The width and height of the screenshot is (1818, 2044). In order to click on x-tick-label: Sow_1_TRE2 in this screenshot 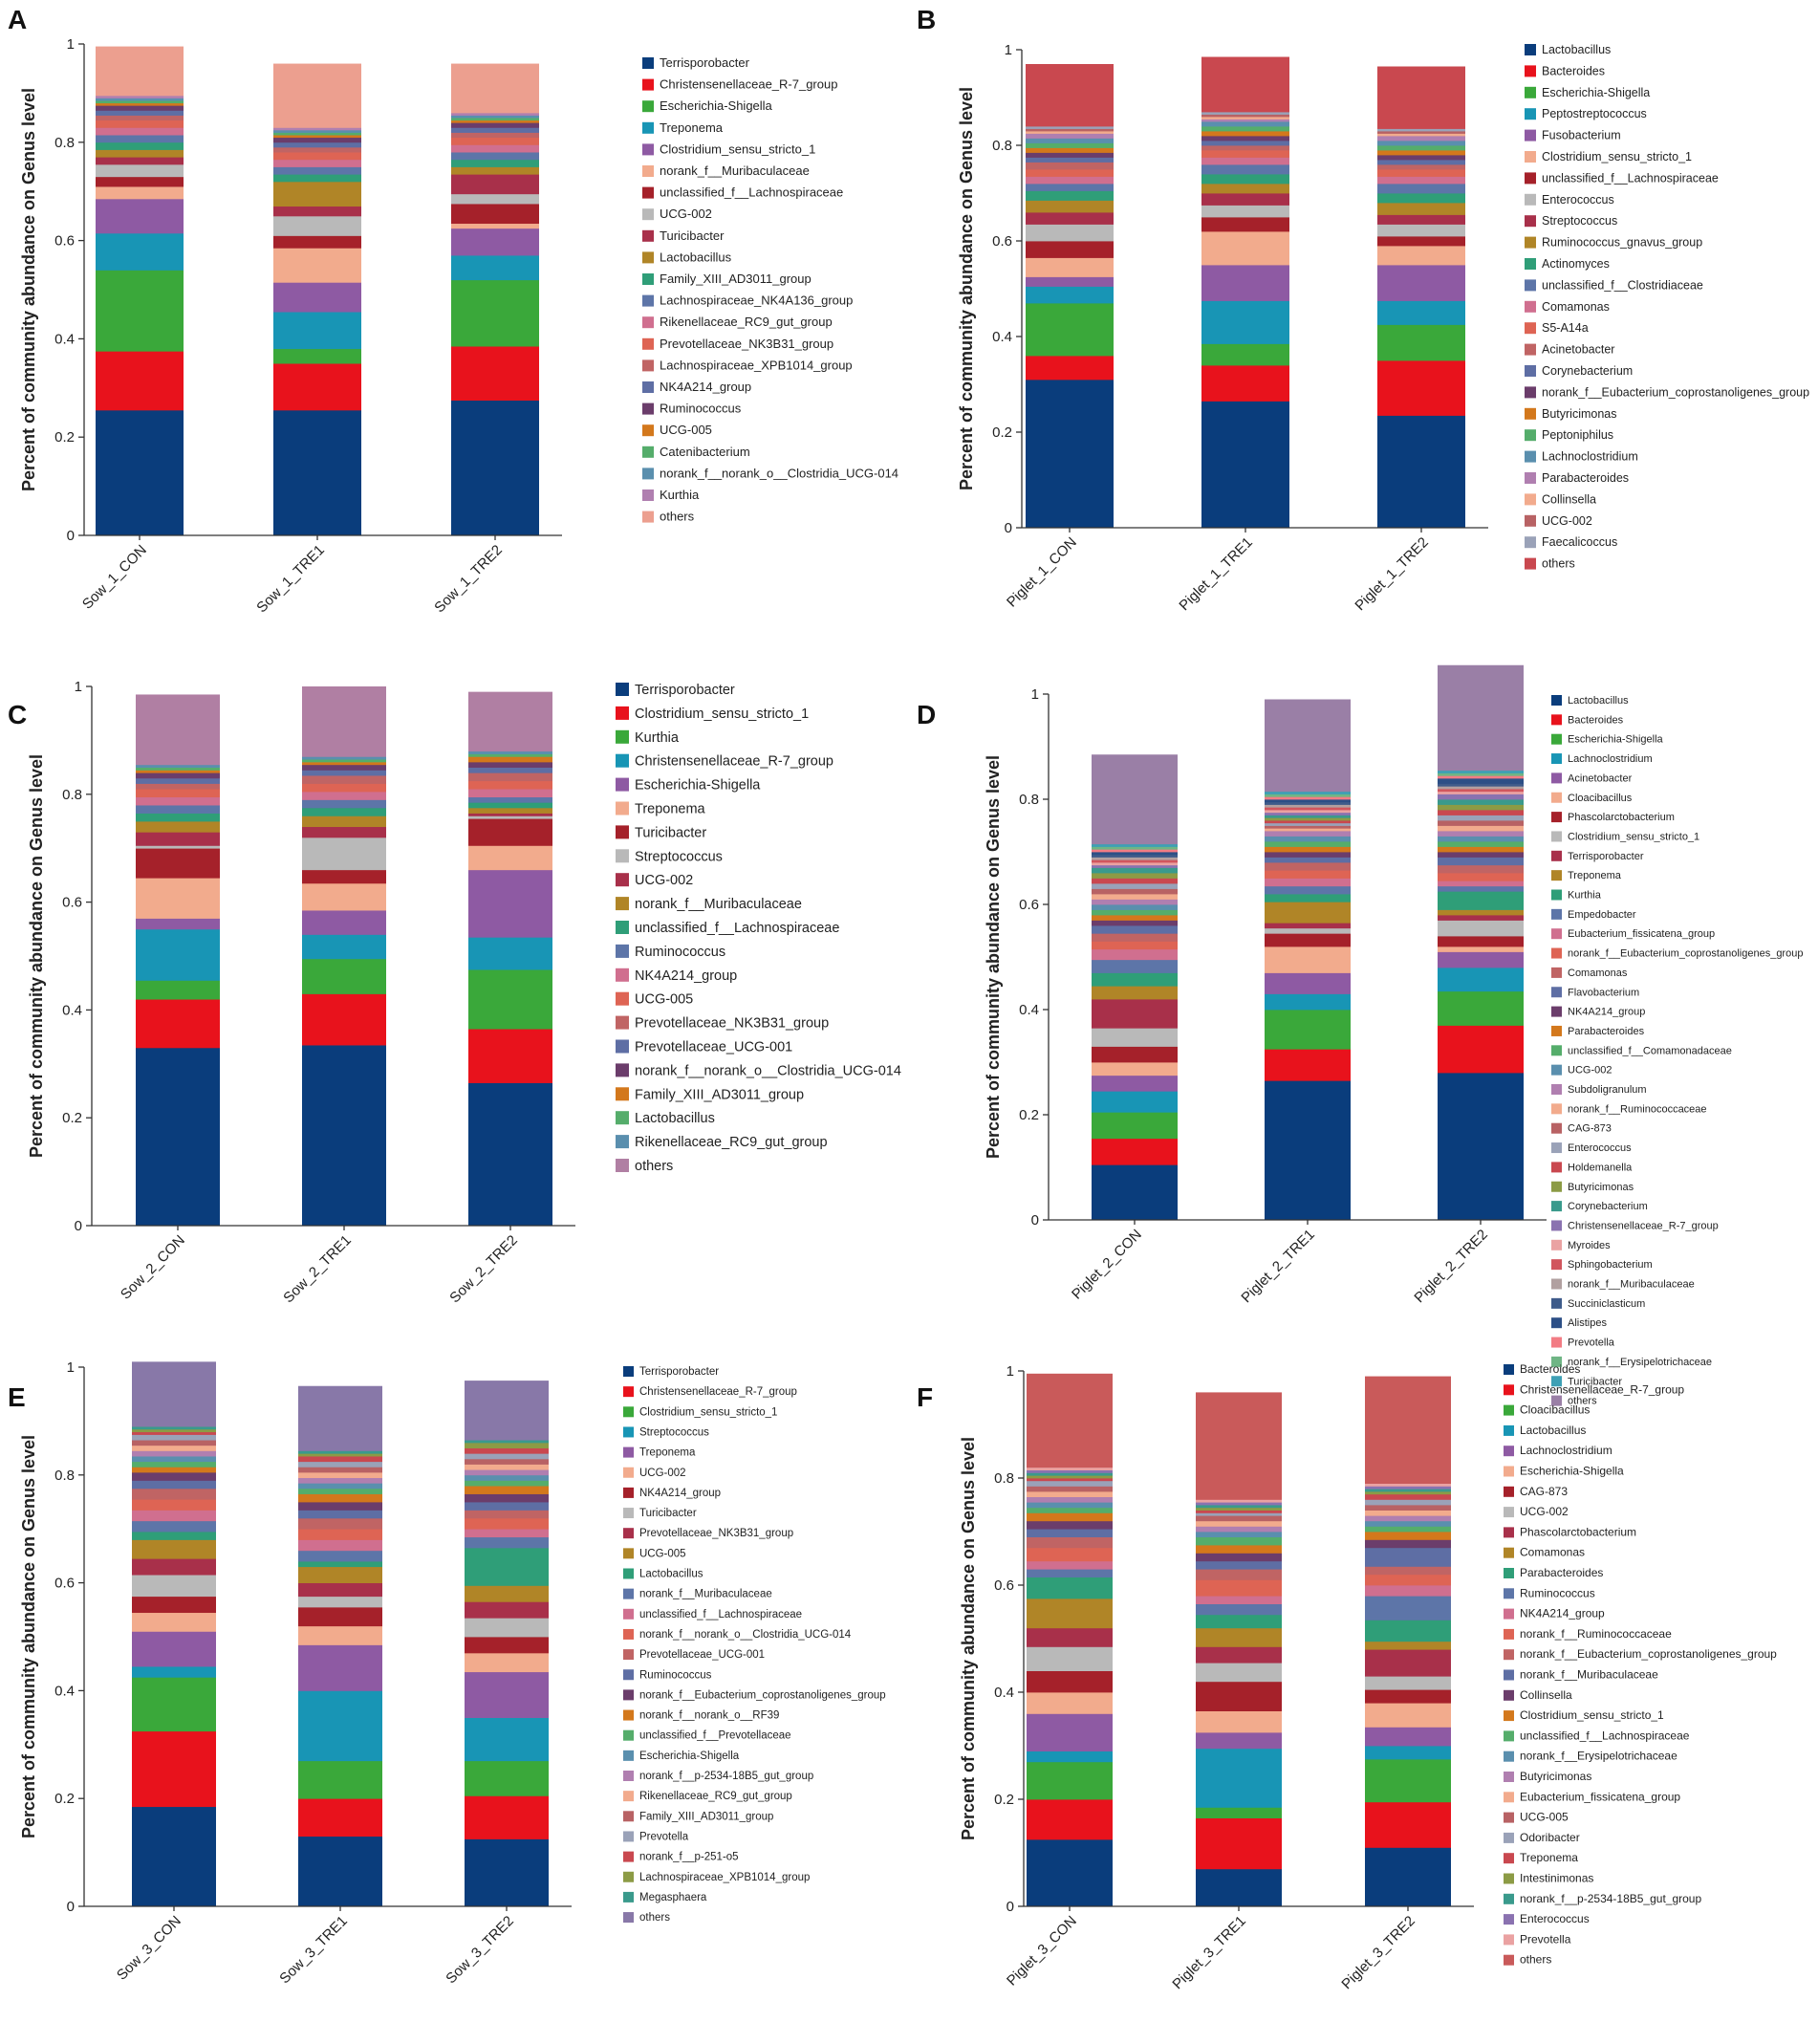, I will do `click(468, 579)`.